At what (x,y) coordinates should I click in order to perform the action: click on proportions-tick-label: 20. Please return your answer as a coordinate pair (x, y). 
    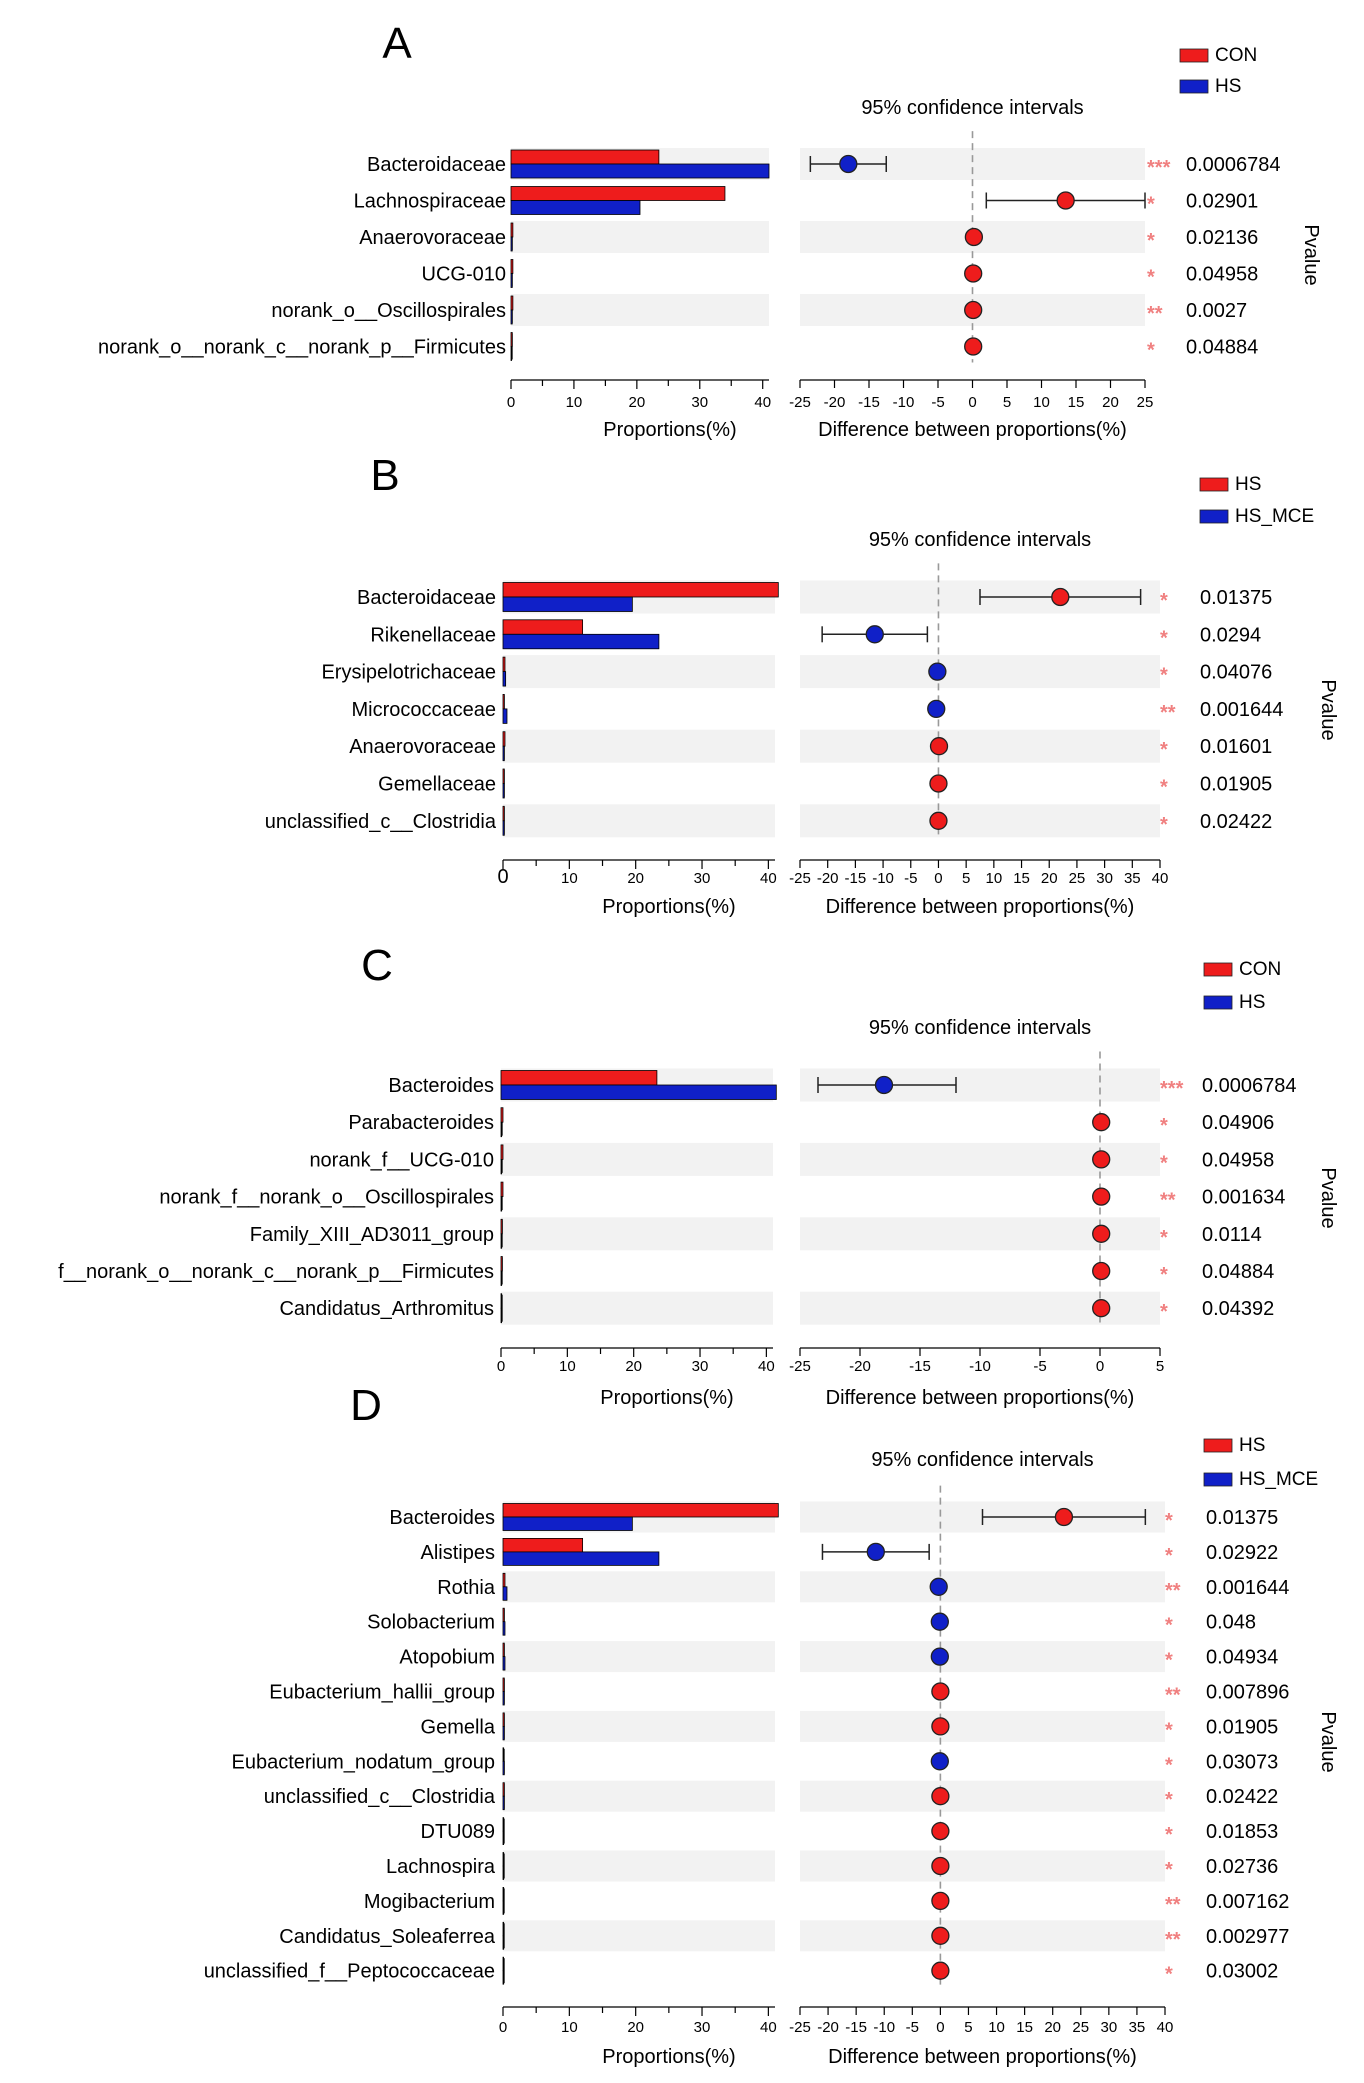
    Looking at the image, I should click on (635, 878).